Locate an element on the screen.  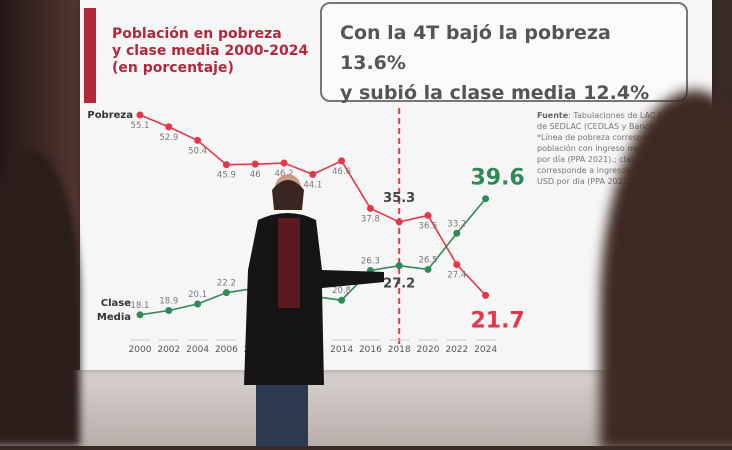
x-tick-label: 2002 is located at coordinates (168, 350).